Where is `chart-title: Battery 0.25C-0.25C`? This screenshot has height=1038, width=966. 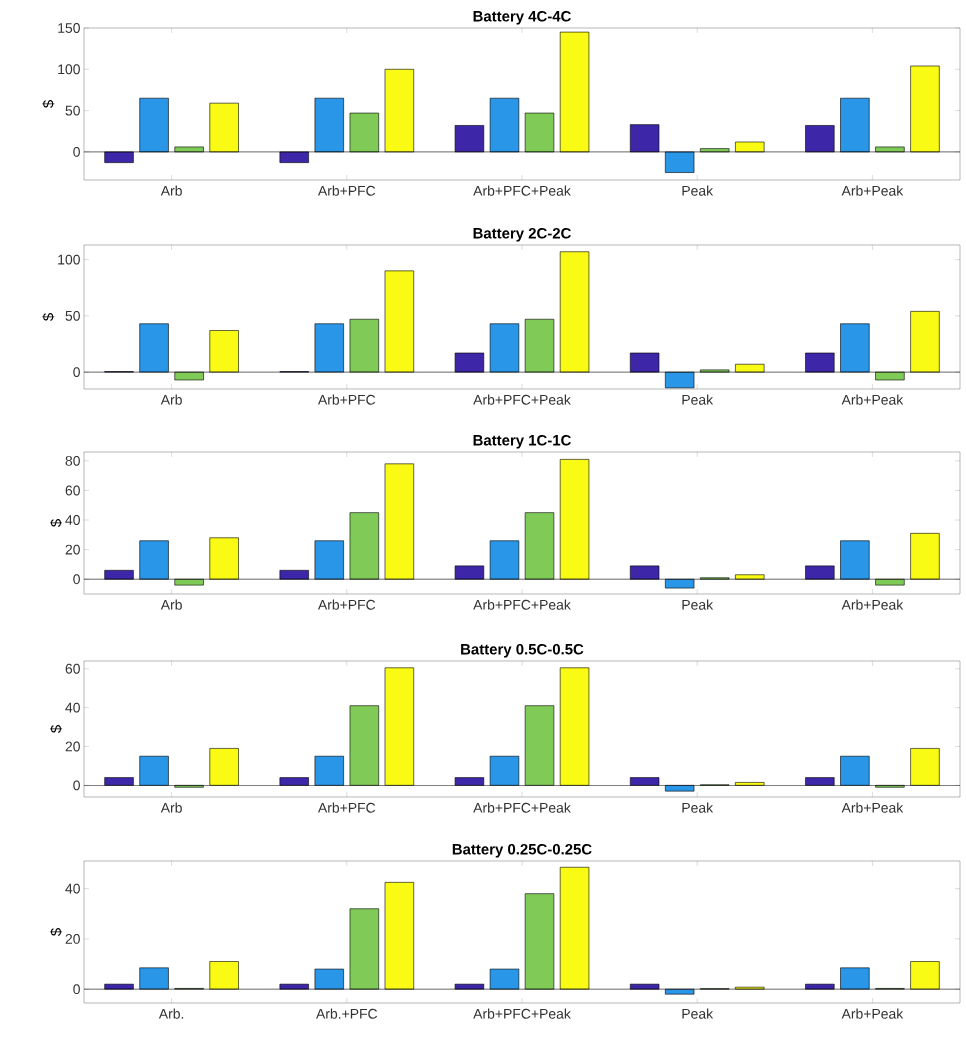
chart-title: Battery 0.25C-0.25C is located at coordinates (522, 850).